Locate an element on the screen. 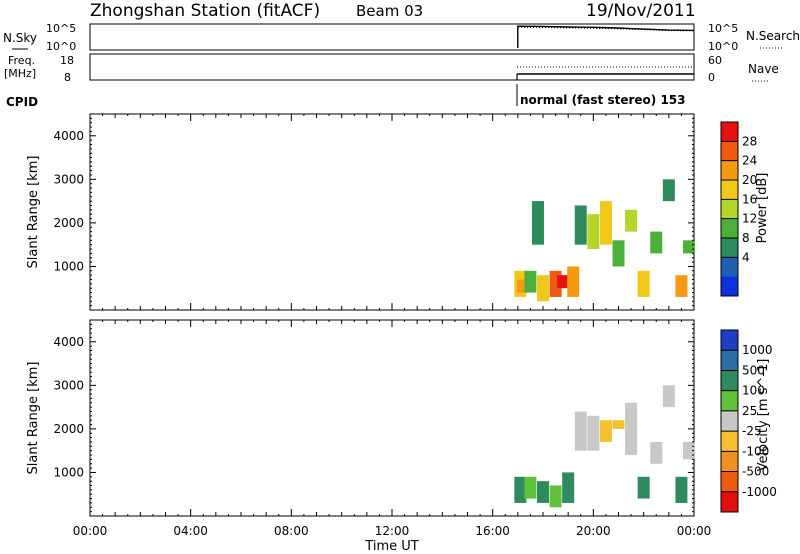 The height and width of the screenshot is (554, 800). freq-tick-bottom: 8 is located at coordinates (67, 77).